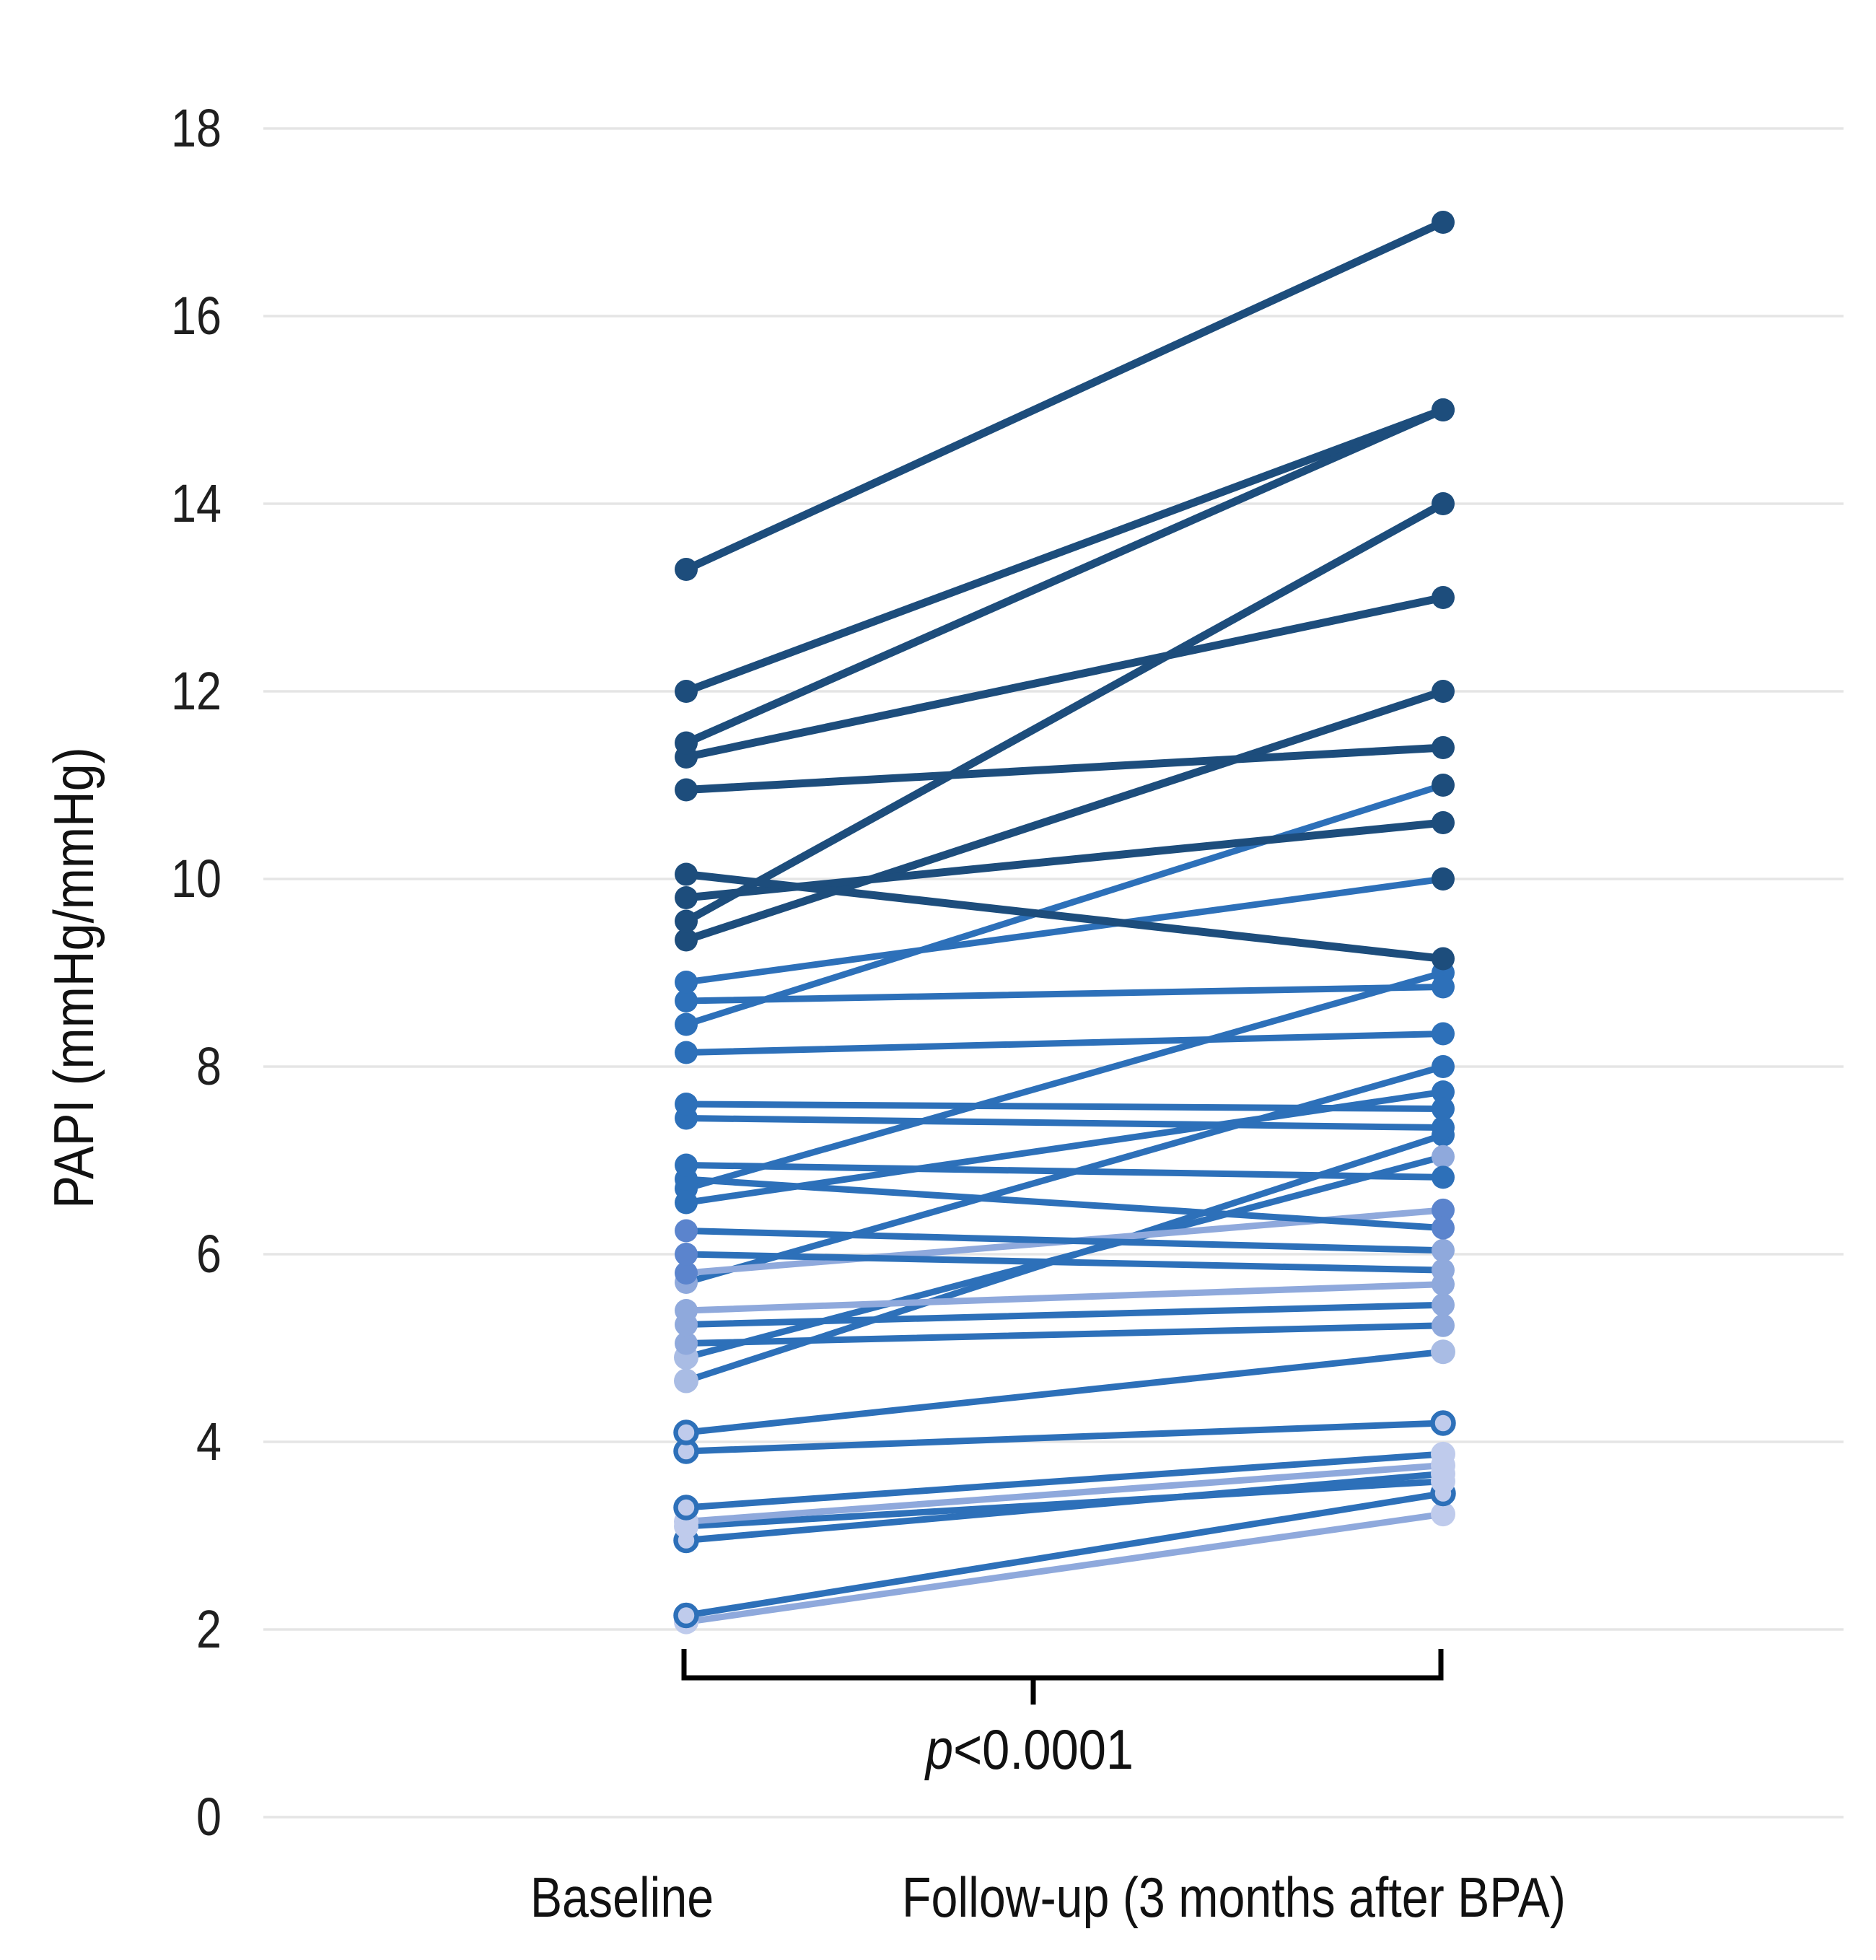 The image size is (1876, 1960). Describe the element at coordinates (74, 978) in the screenshot. I see `y-axis-title: PAPI (mmHg/mmHg)` at that location.